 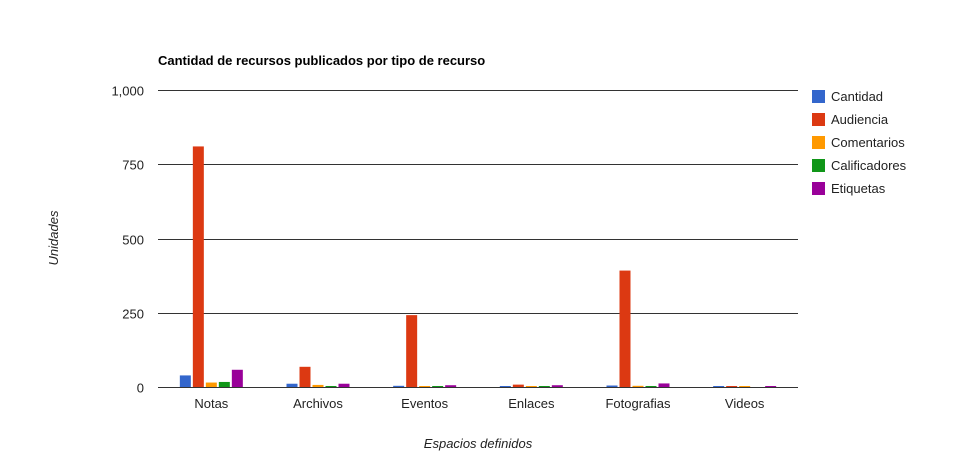 I want to click on bar-etiquetas-eventos, so click(x=451, y=386).